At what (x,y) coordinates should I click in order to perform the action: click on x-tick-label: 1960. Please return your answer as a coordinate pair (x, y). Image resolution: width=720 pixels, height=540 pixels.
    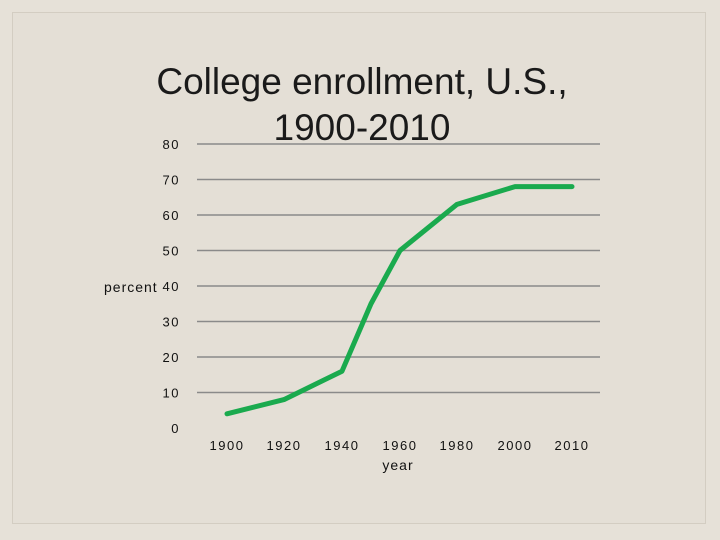
    Looking at the image, I should click on (400, 445).